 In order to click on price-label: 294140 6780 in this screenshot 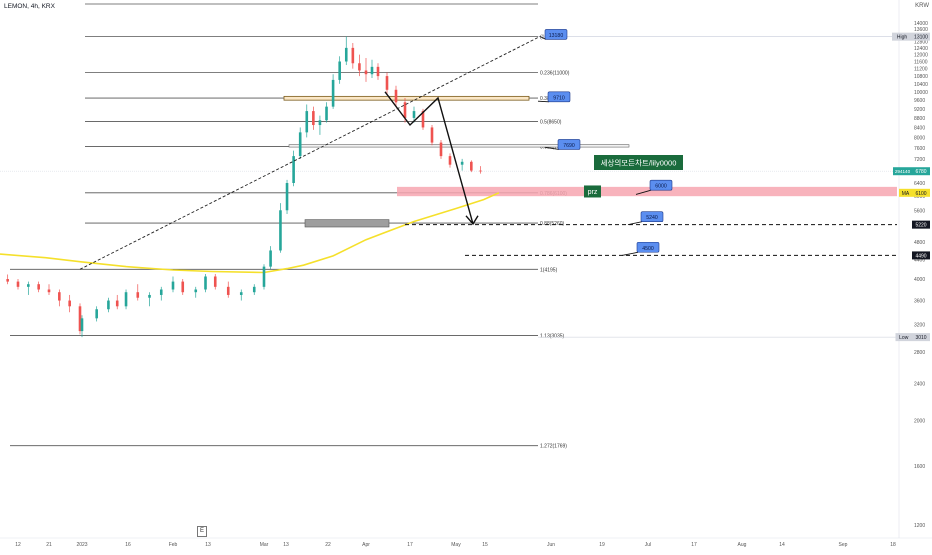, I will do `click(911, 171)`.